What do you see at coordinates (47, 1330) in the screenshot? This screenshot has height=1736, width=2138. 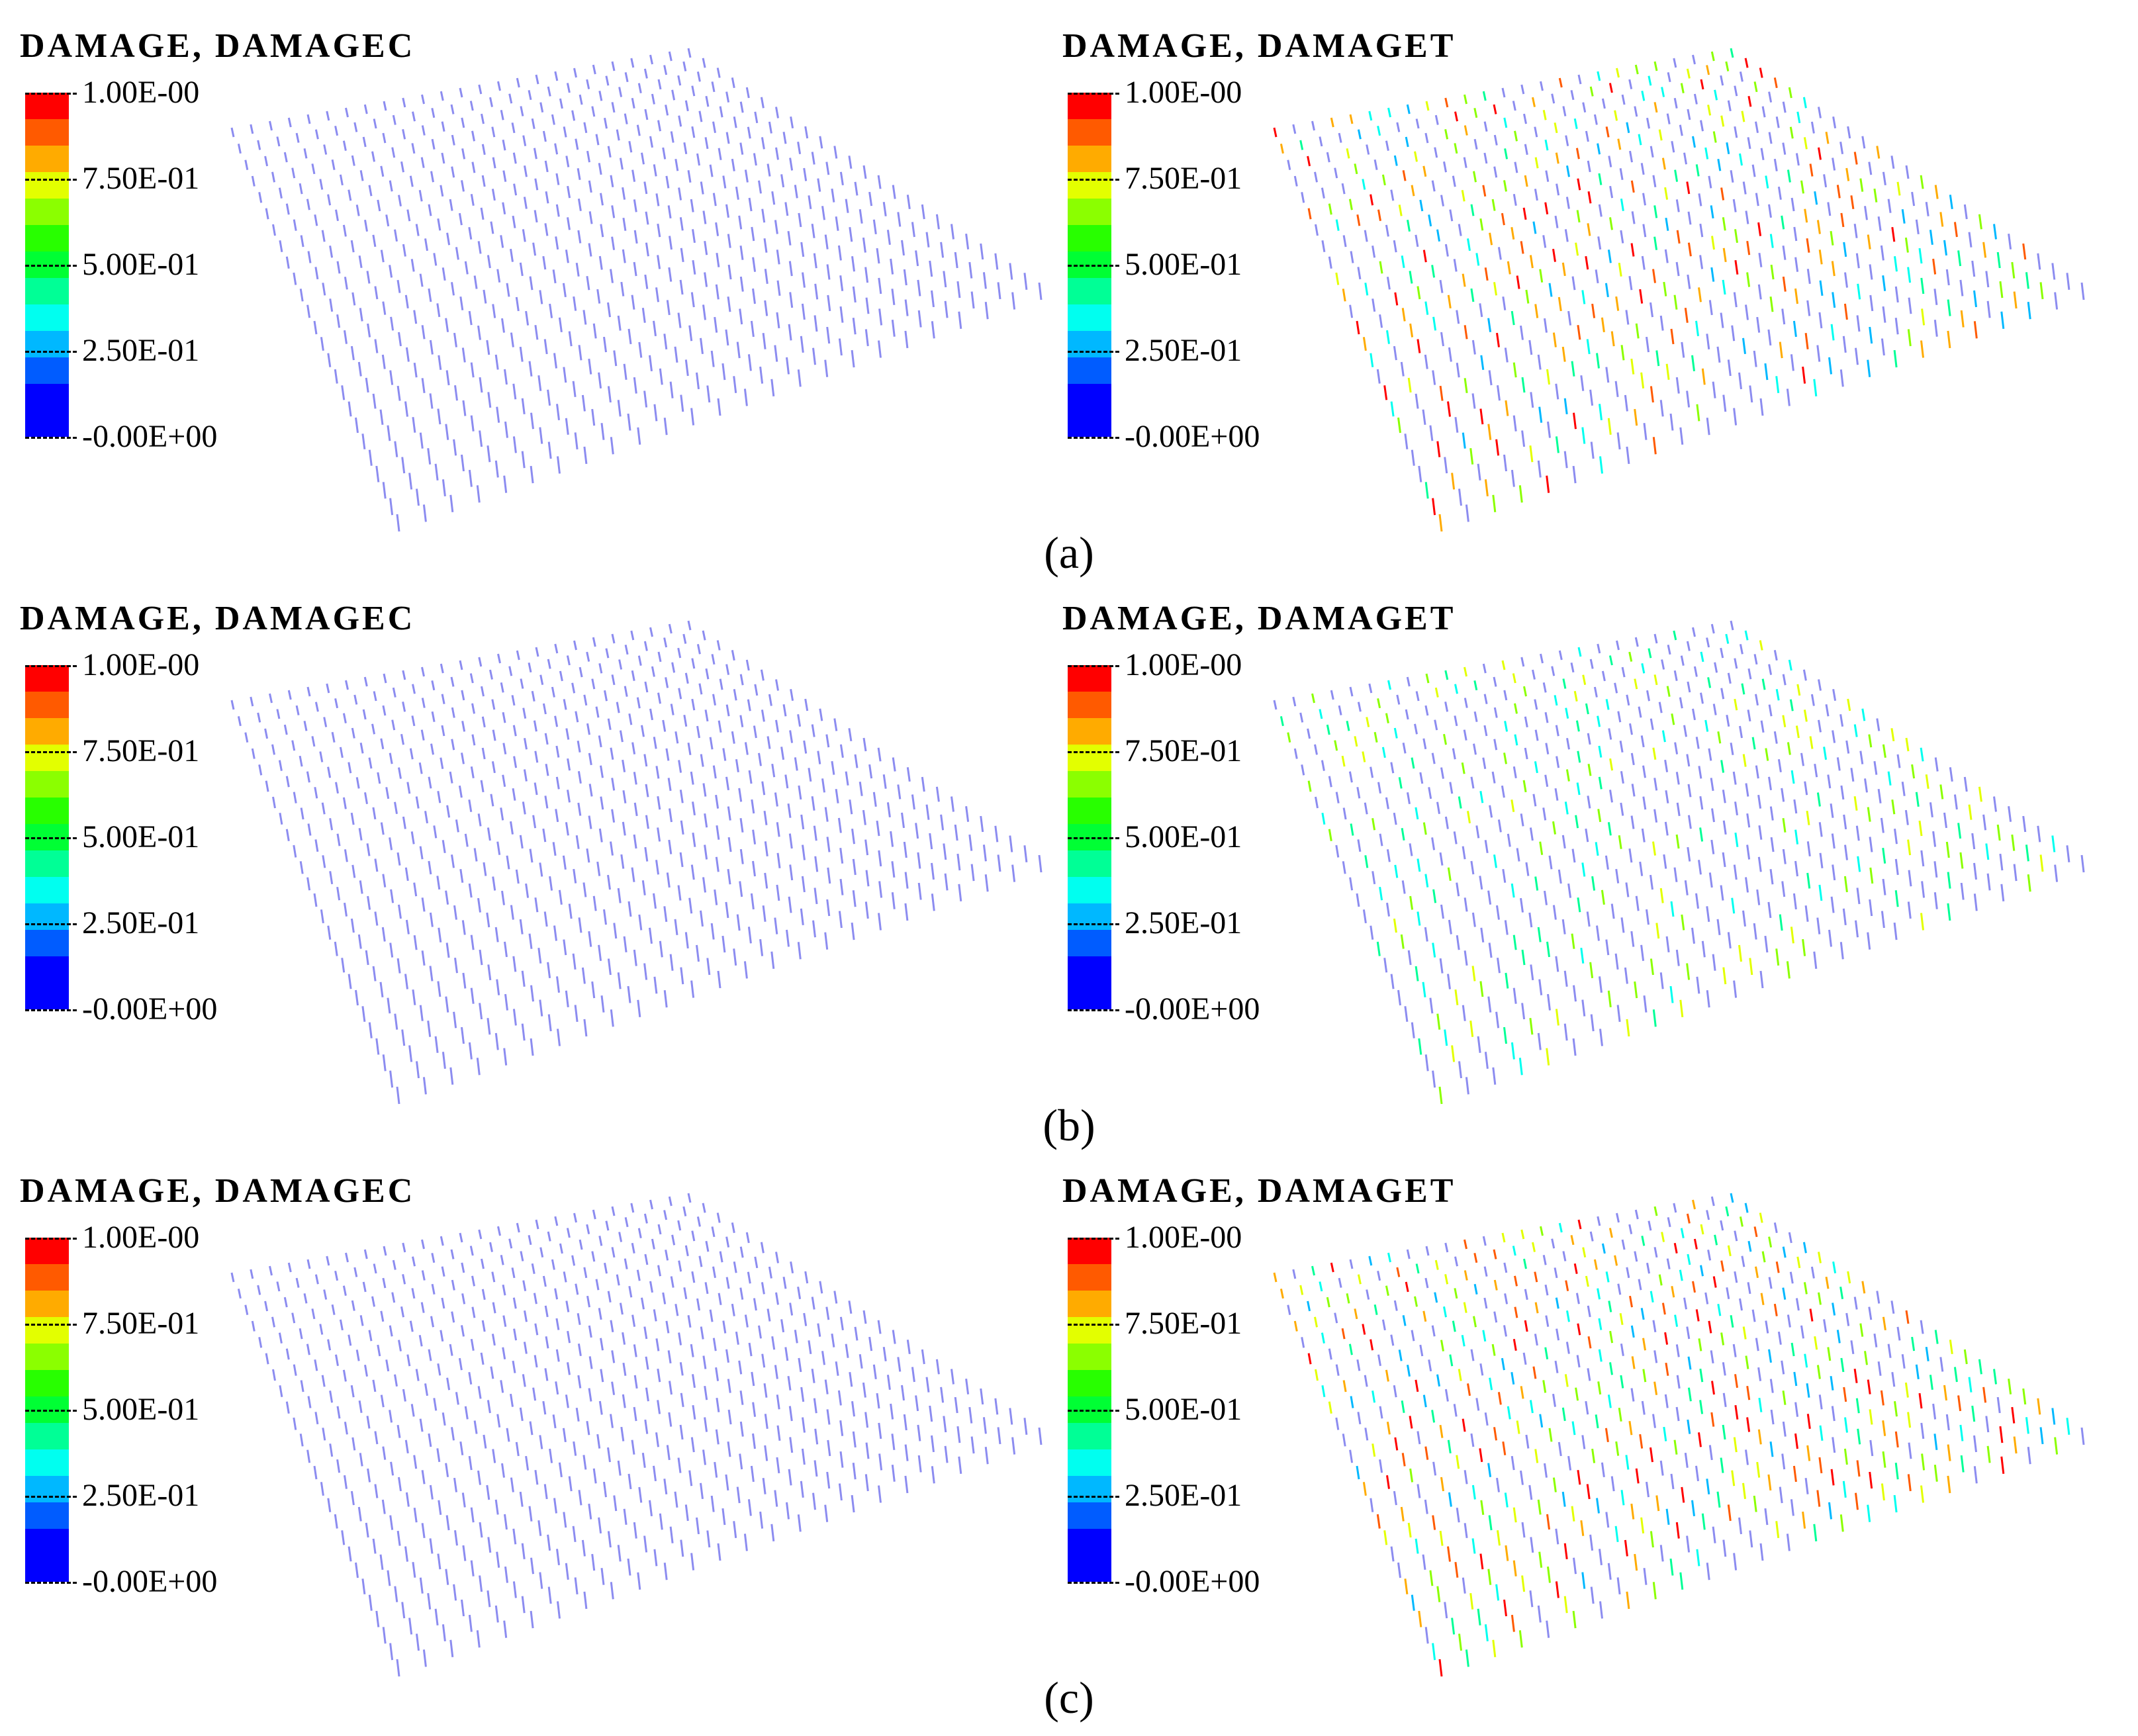 I see `legend-color-segment` at bounding box center [47, 1330].